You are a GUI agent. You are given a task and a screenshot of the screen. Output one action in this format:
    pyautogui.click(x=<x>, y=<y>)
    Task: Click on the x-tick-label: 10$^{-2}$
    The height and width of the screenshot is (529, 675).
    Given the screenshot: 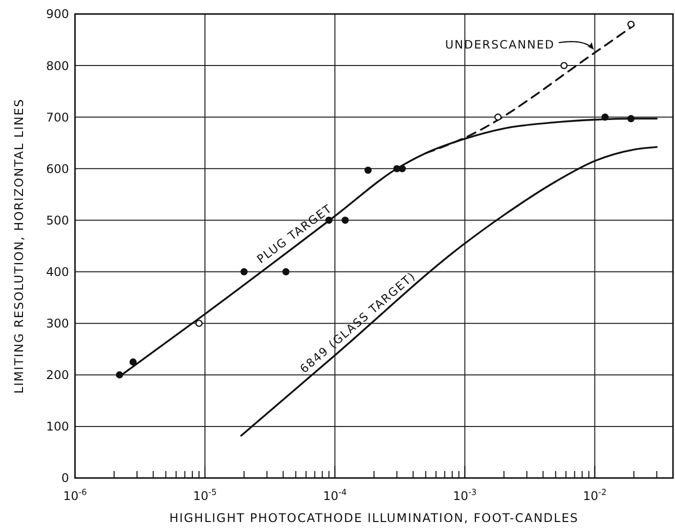 What is the action you would take?
    pyautogui.click(x=594, y=495)
    